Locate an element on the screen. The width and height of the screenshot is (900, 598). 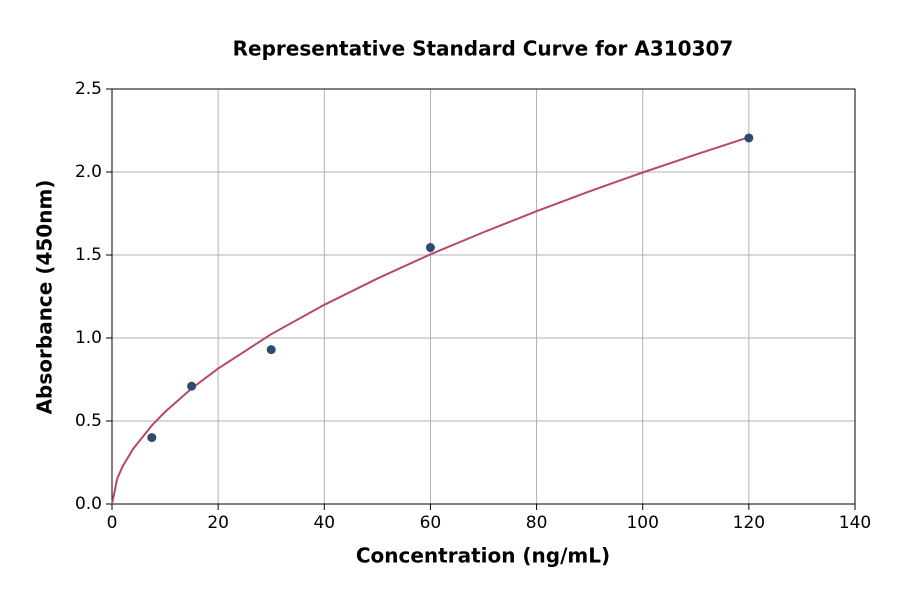
y-tick-label: 1.5 is located at coordinates (88, 255).